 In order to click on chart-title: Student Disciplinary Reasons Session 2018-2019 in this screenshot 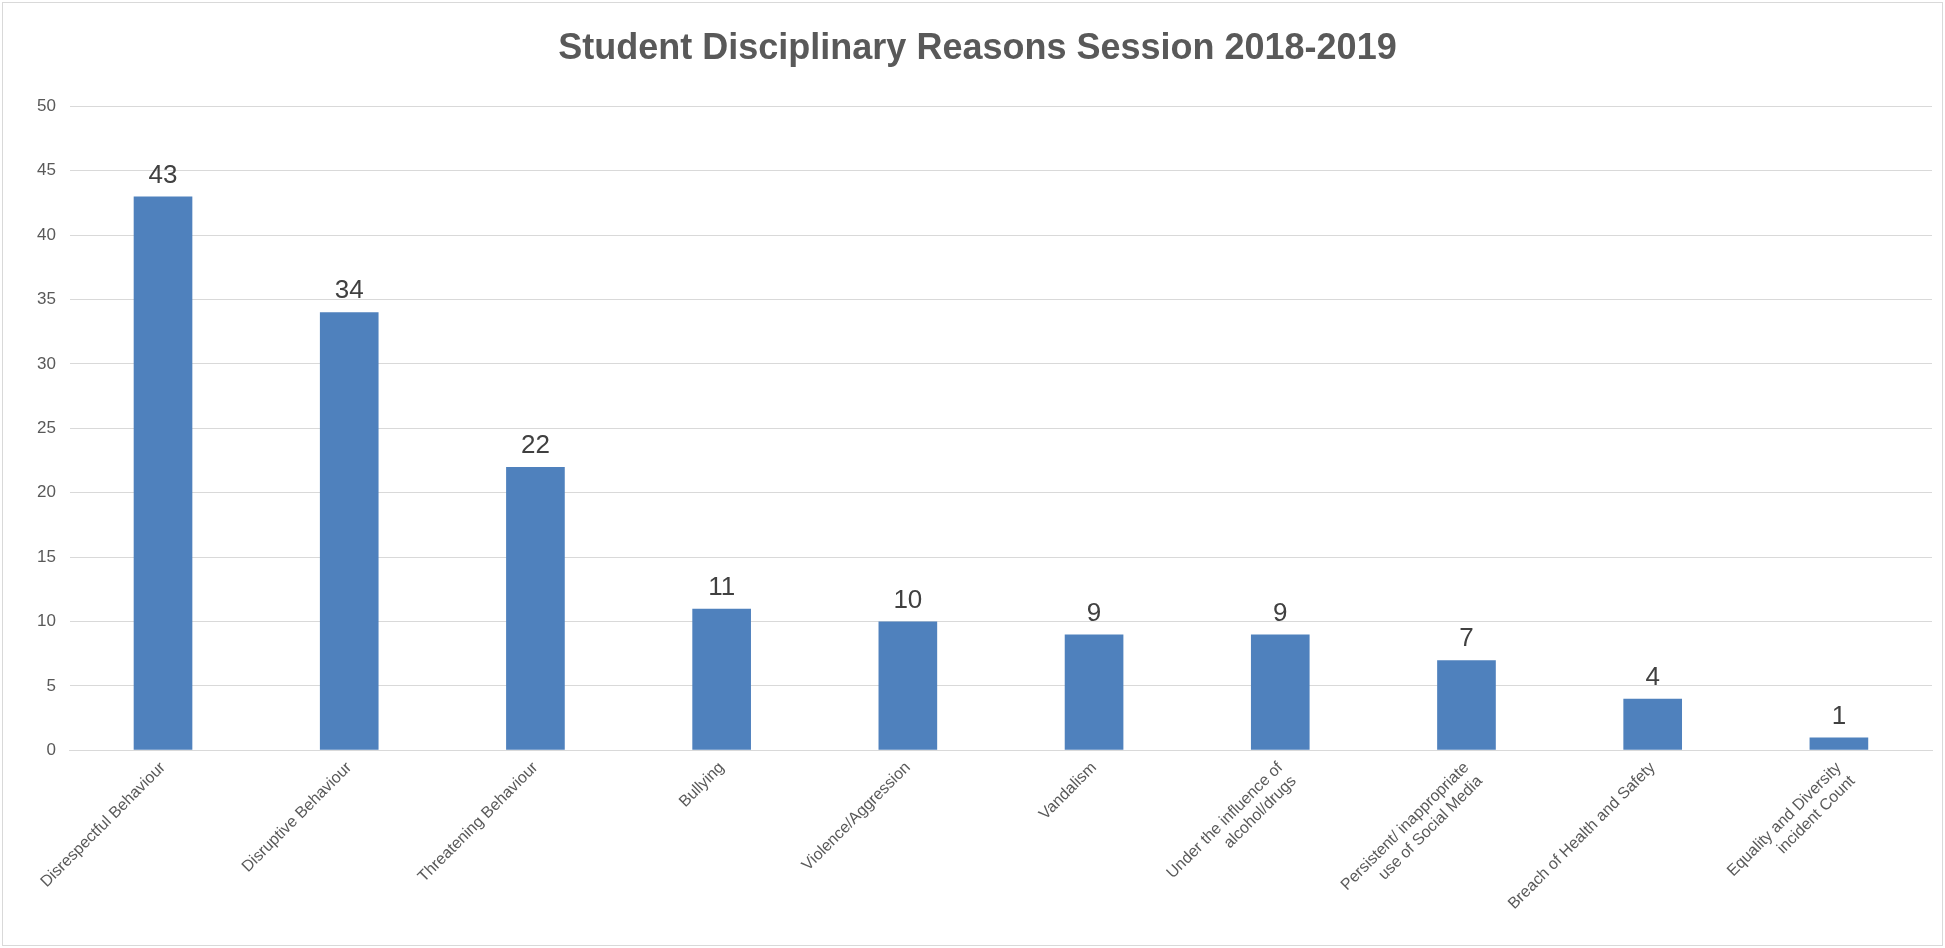, I will do `click(977, 46)`.